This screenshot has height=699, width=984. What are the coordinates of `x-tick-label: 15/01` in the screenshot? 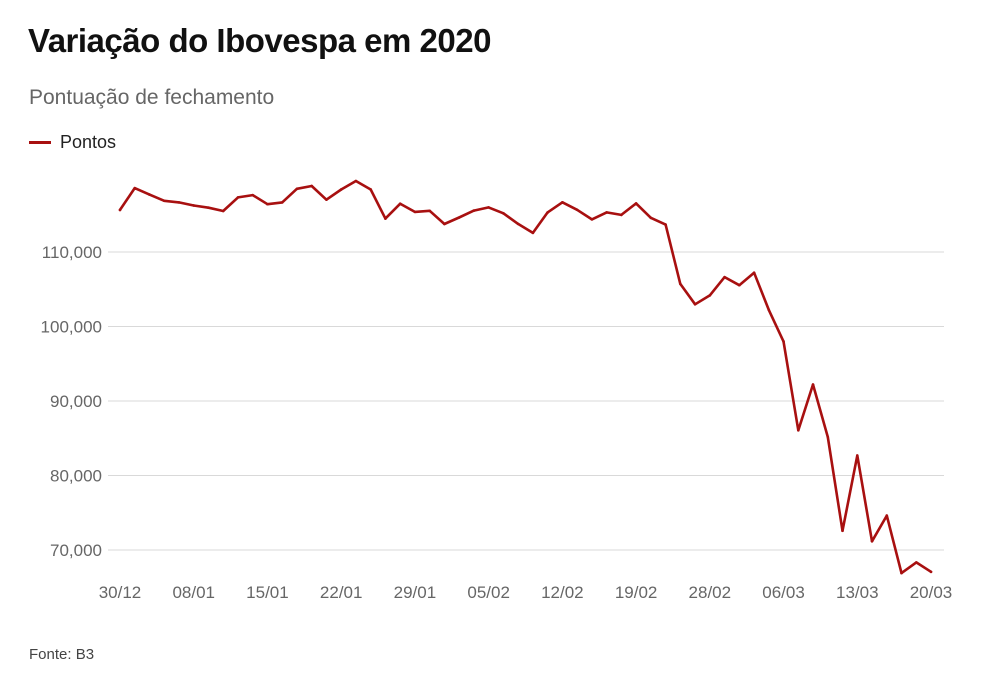 It's located at (267, 592).